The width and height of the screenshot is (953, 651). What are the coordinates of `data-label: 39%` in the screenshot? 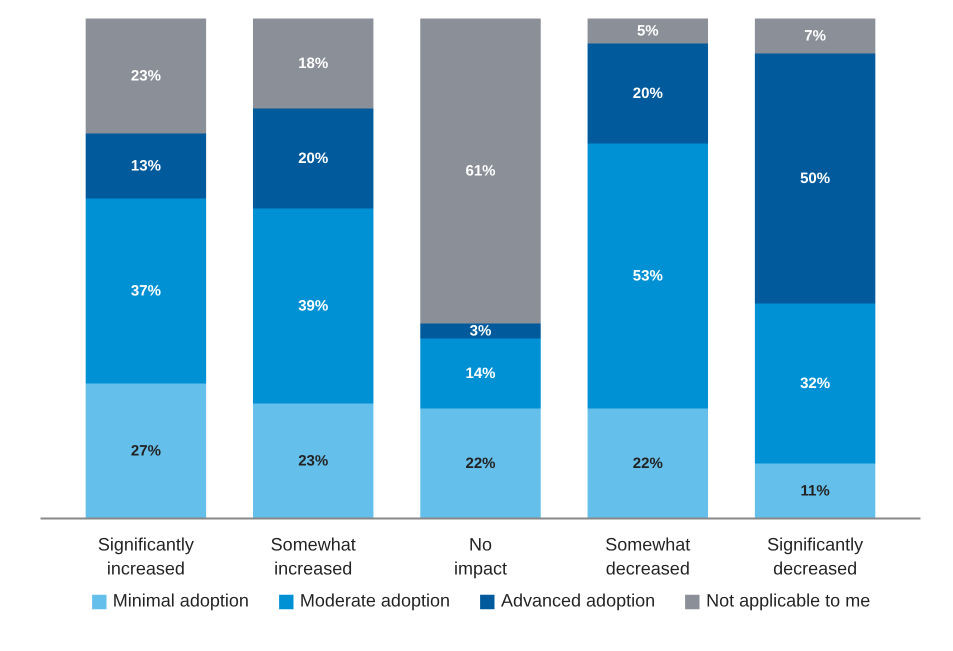 It's located at (313, 306).